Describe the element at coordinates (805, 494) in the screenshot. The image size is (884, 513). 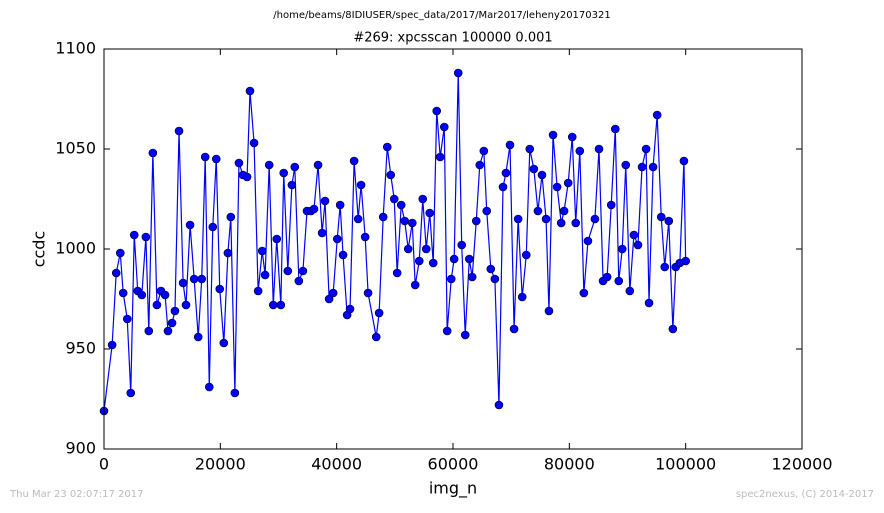
I see `footer-right: spec2nexus, (C) 2014-2017` at that location.